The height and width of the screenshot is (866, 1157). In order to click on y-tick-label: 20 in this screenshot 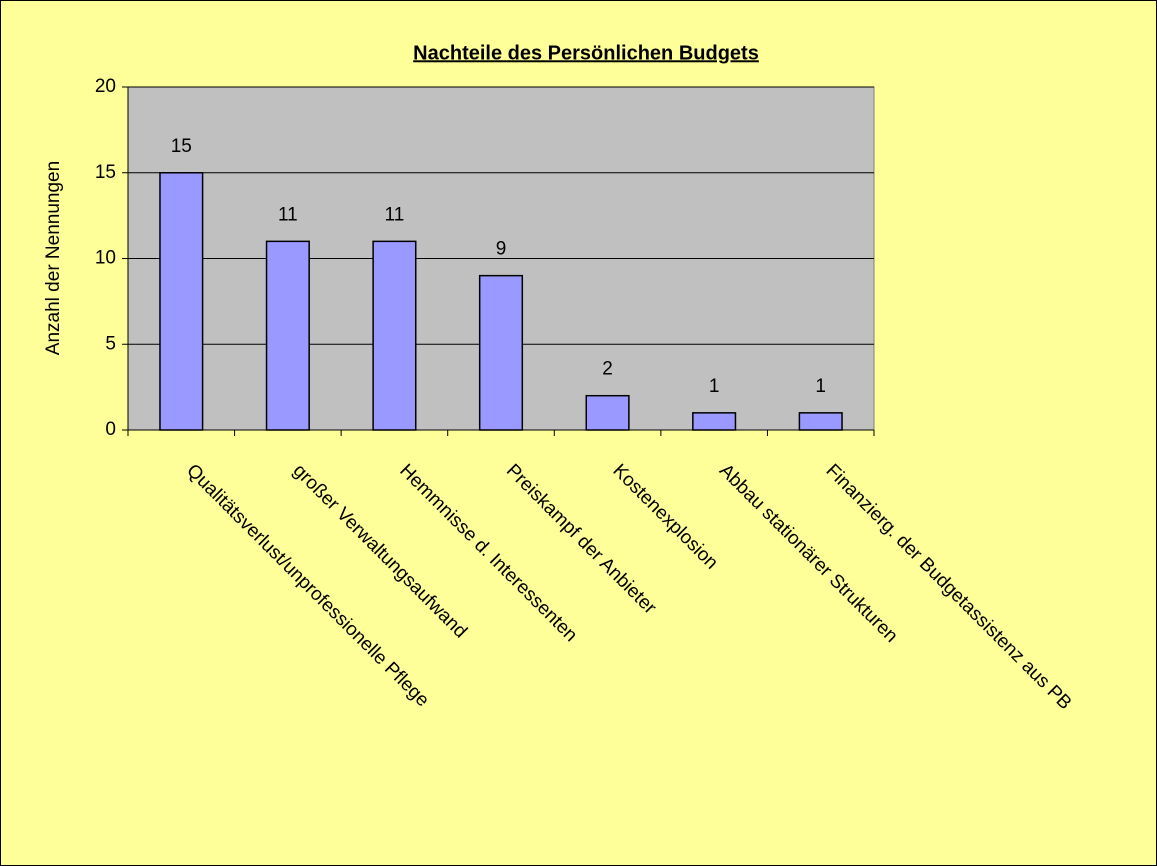, I will do `click(105, 86)`.